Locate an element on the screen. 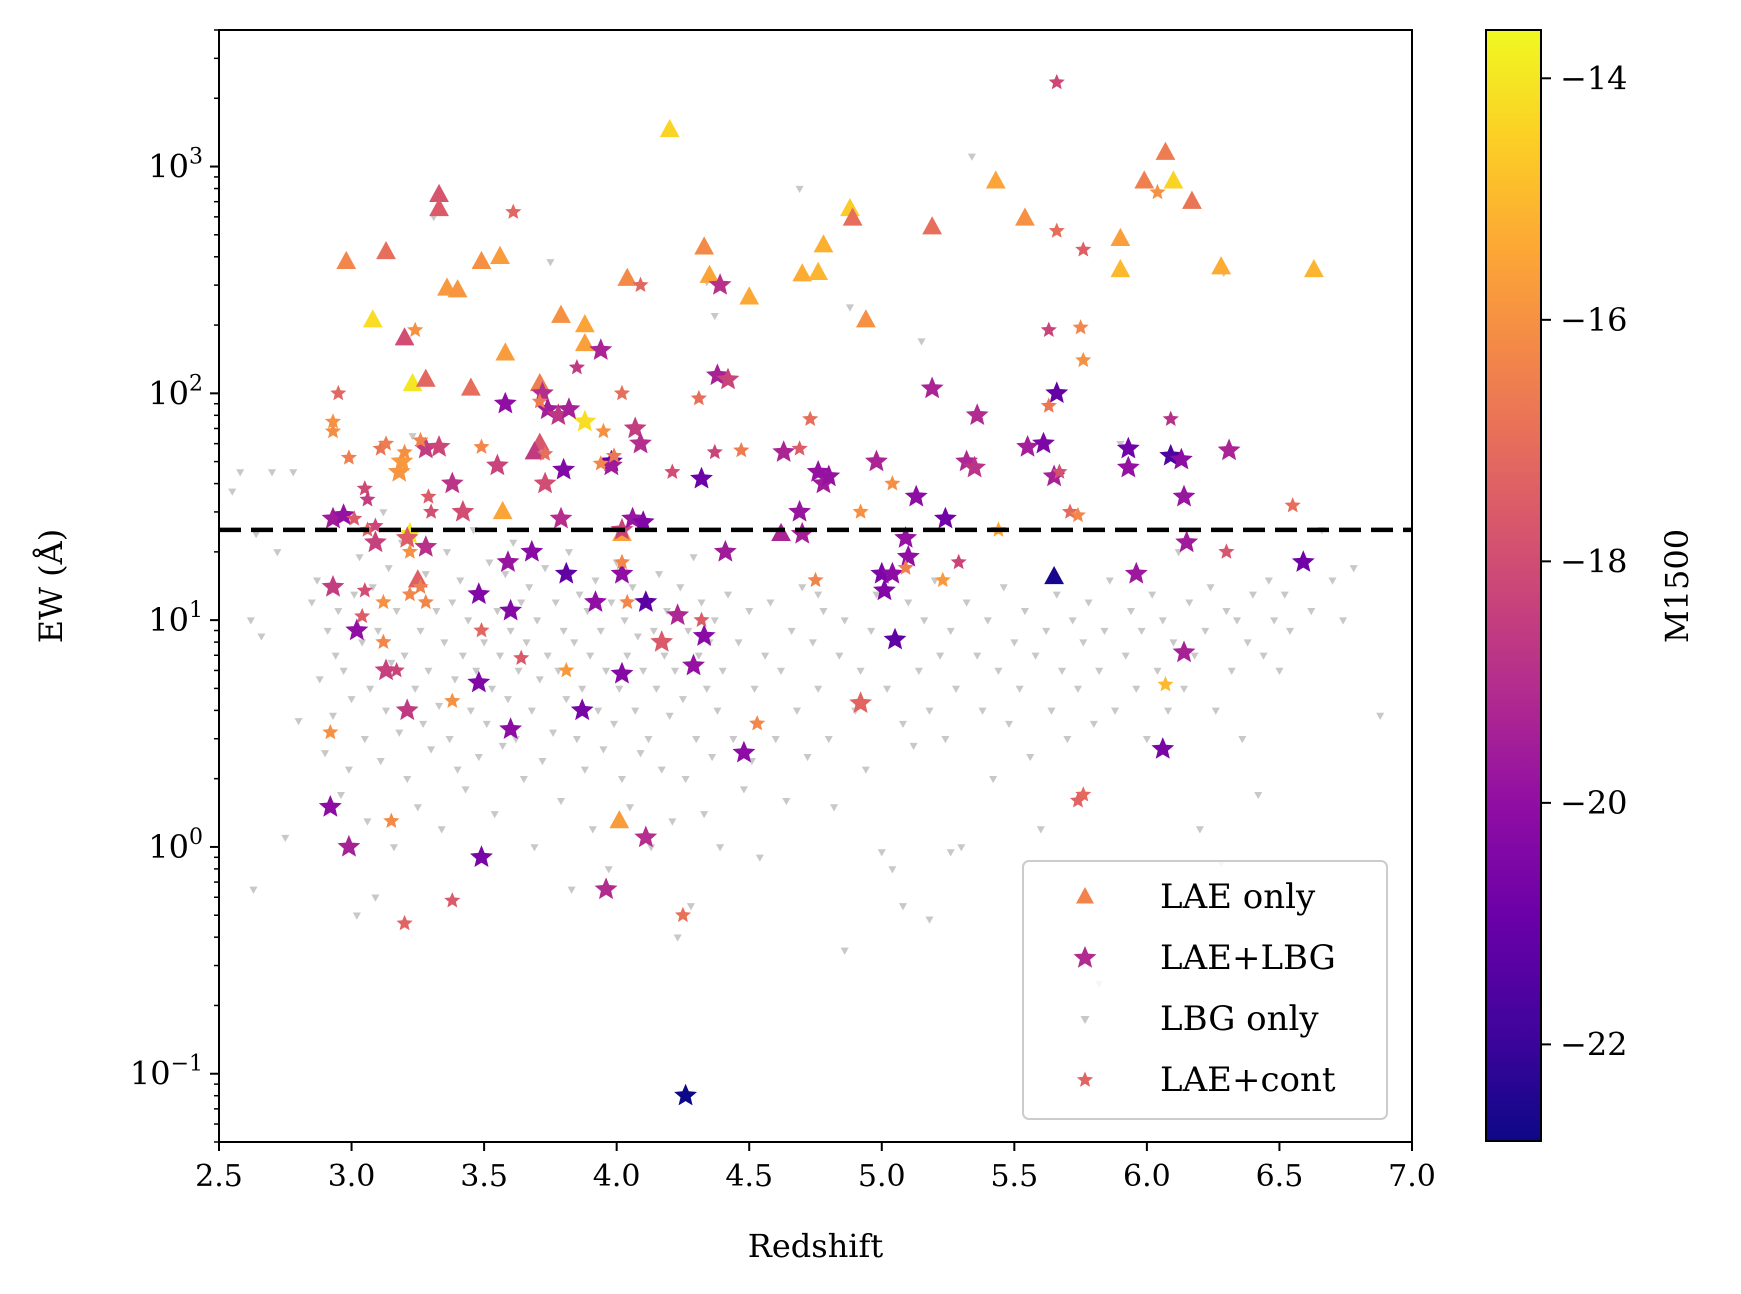 This screenshot has height=1294, width=1741. x-tick-label: 3.5 is located at coordinates (484, 1176).